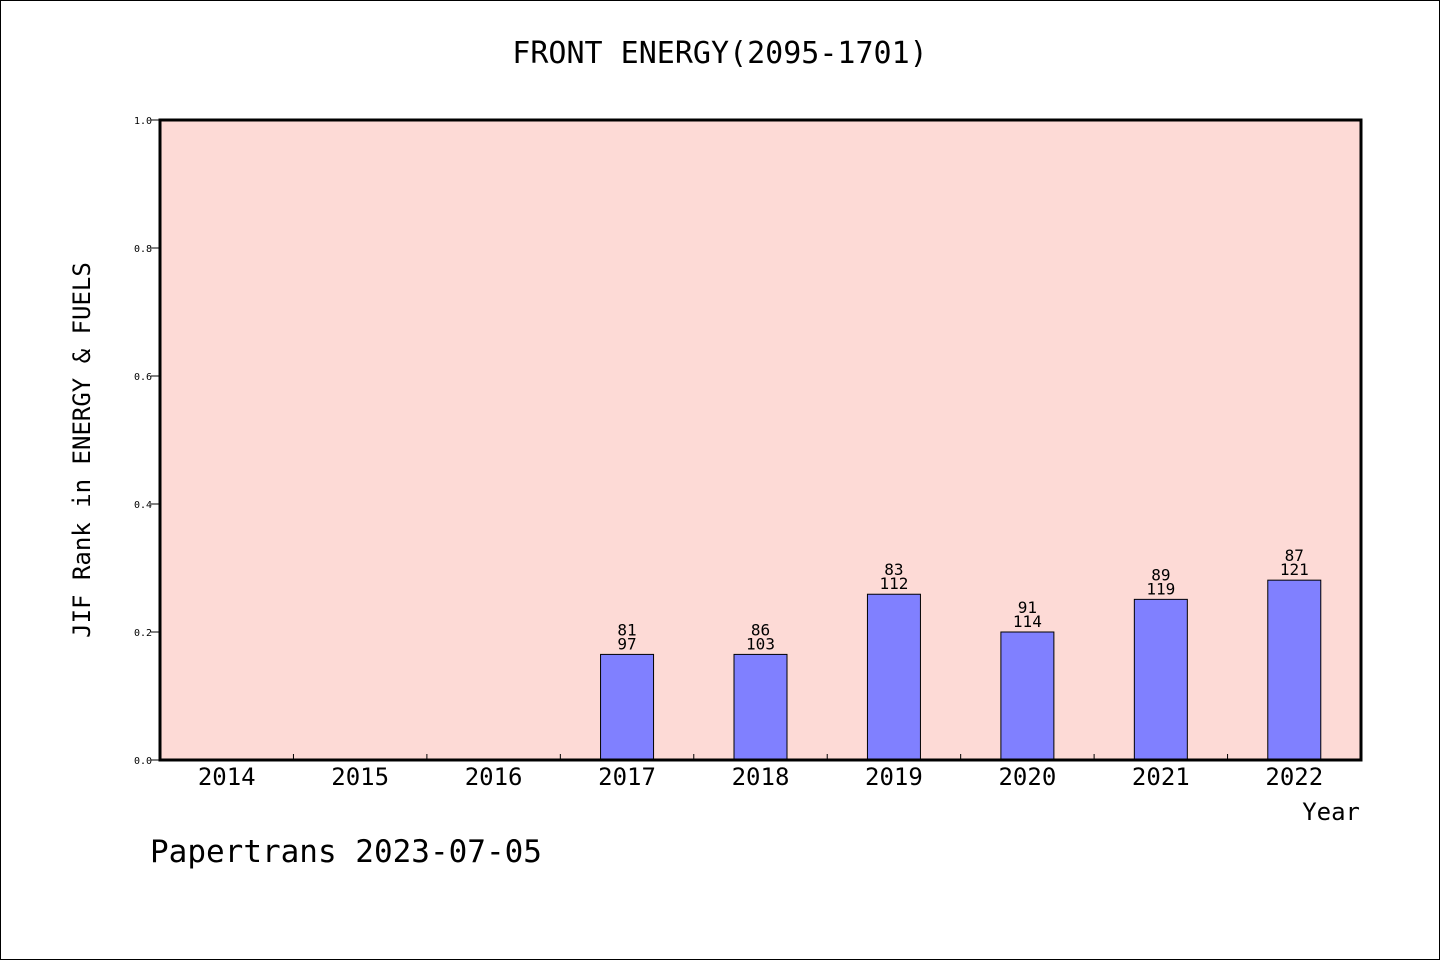  What do you see at coordinates (143, 761) in the screenshot?
I see `y-tick-label-0.0: 0.0` at bounding box center [143, 761].